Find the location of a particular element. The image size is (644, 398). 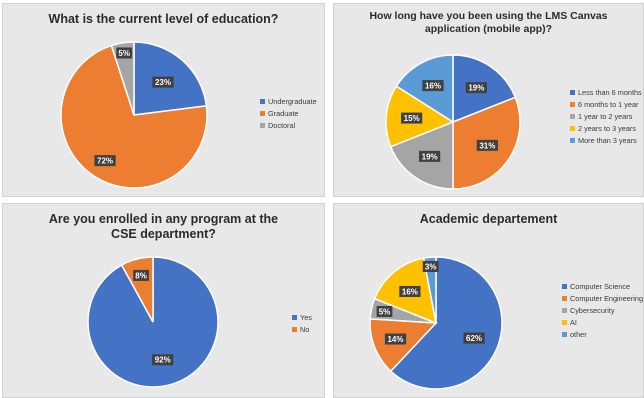

legend-label: Graduate is located at coordinates (283, 113).